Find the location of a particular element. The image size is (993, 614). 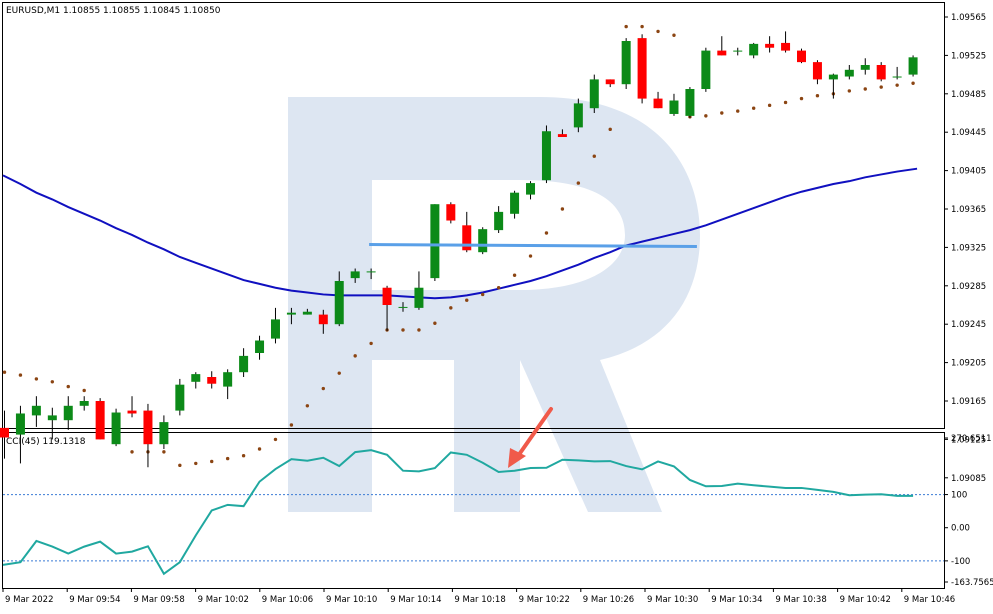

time-tick-label: 9 Mar 10:34 is located at coordinates (736, 600).